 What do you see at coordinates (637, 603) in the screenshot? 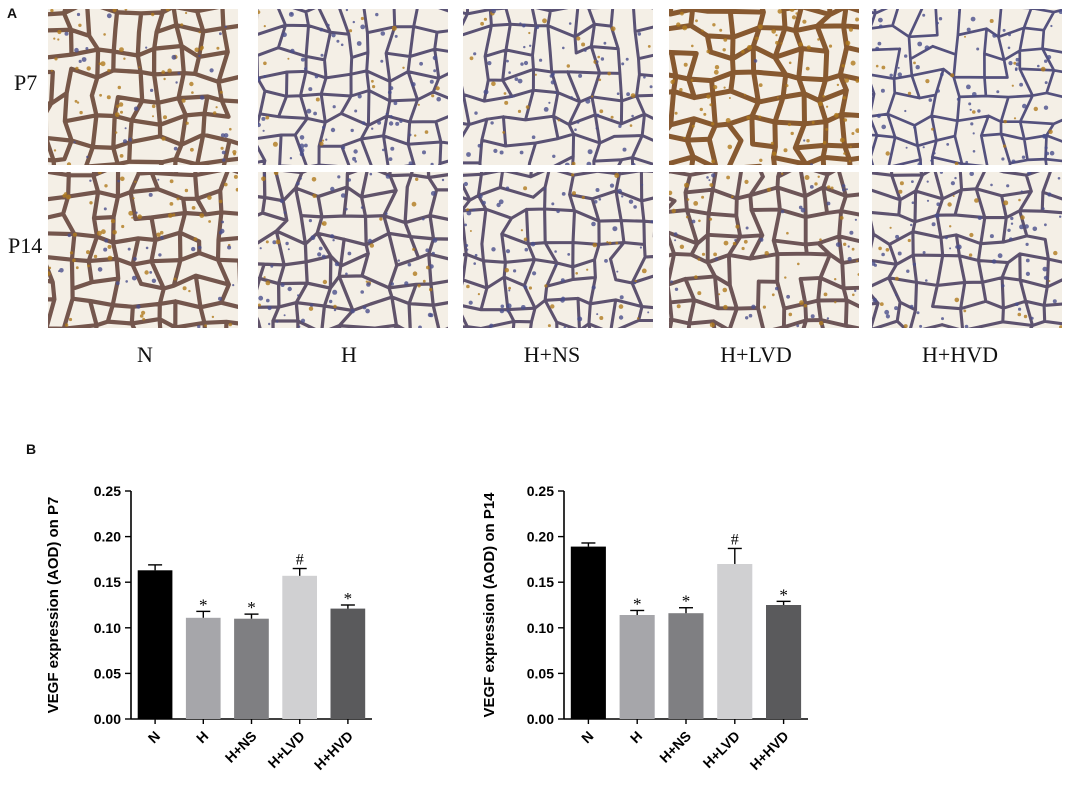
I see `chart-2-significance-mark-2: *` at bounding box center [637, 603].